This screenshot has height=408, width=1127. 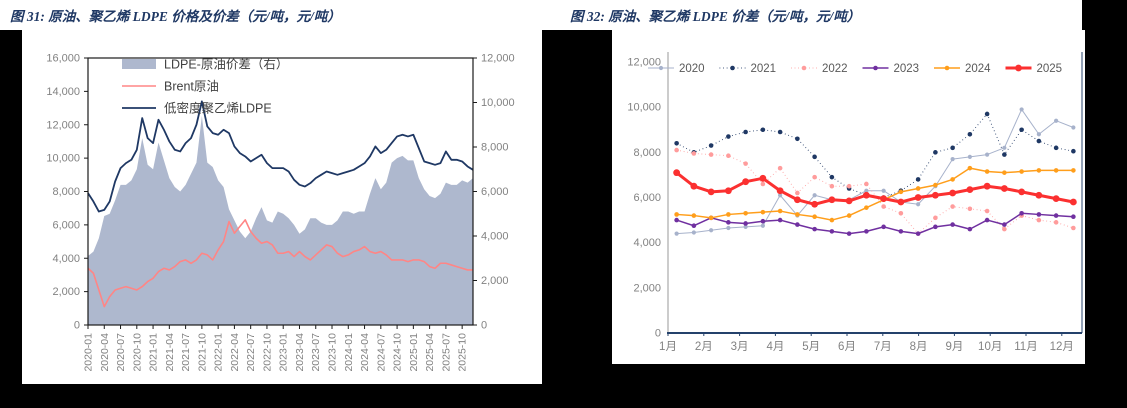 What do you see at coordinates (333, 352) in the screenshot?
I see `x-axis-label: 2023-10` at bounding box center [333, 352].